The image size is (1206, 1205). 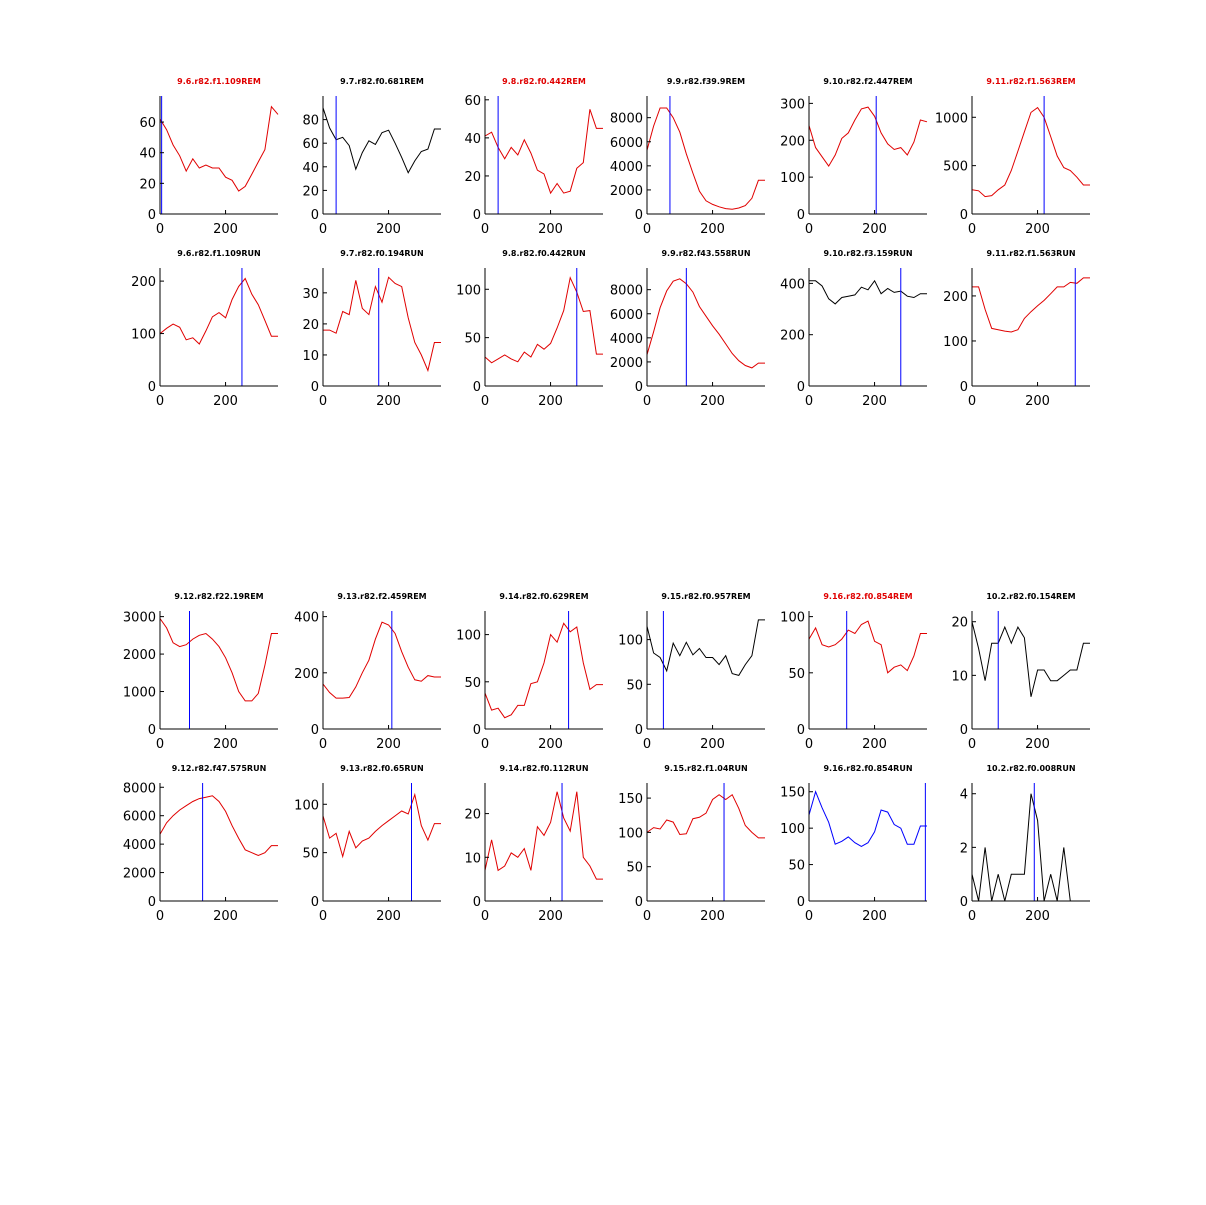 What do you see at coordinates (1030, 596) in the screenshot?
I see `chart-title: 10.2.r82.f0.154REM` at bounding box center [1030, 596].